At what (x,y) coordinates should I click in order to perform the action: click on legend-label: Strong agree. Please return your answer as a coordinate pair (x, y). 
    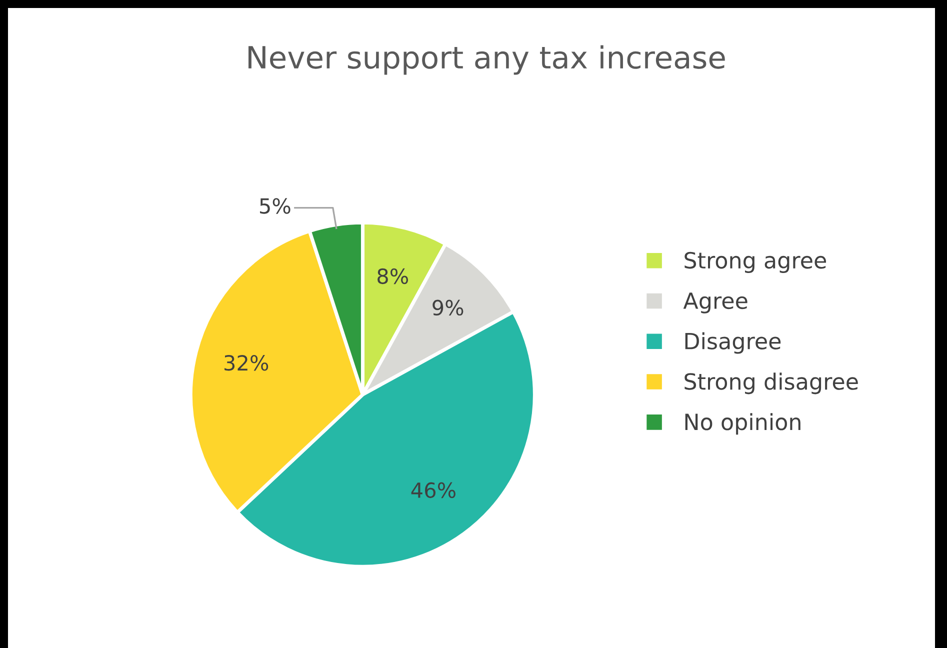
    Looking at the image, I should click on (755, 262).